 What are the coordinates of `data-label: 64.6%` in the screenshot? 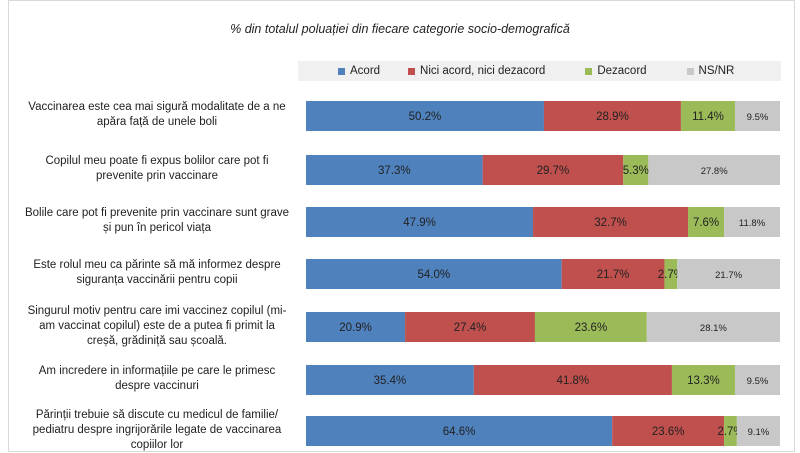 It's located at (459, 432).